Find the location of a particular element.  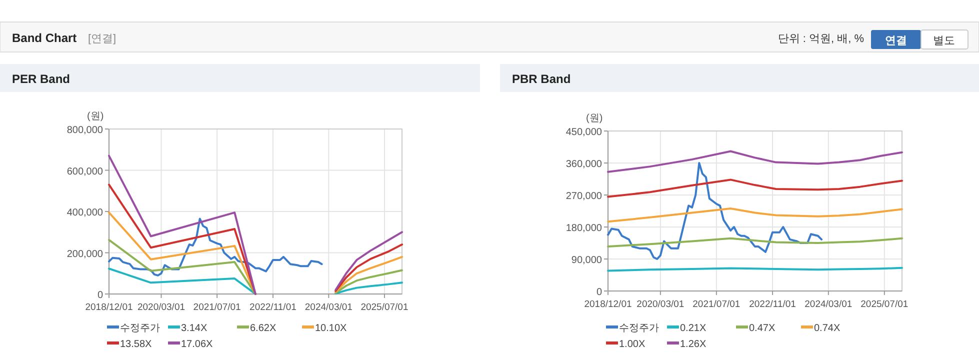

y-tick-label: 180,000 is located at coordinates (584, 228).